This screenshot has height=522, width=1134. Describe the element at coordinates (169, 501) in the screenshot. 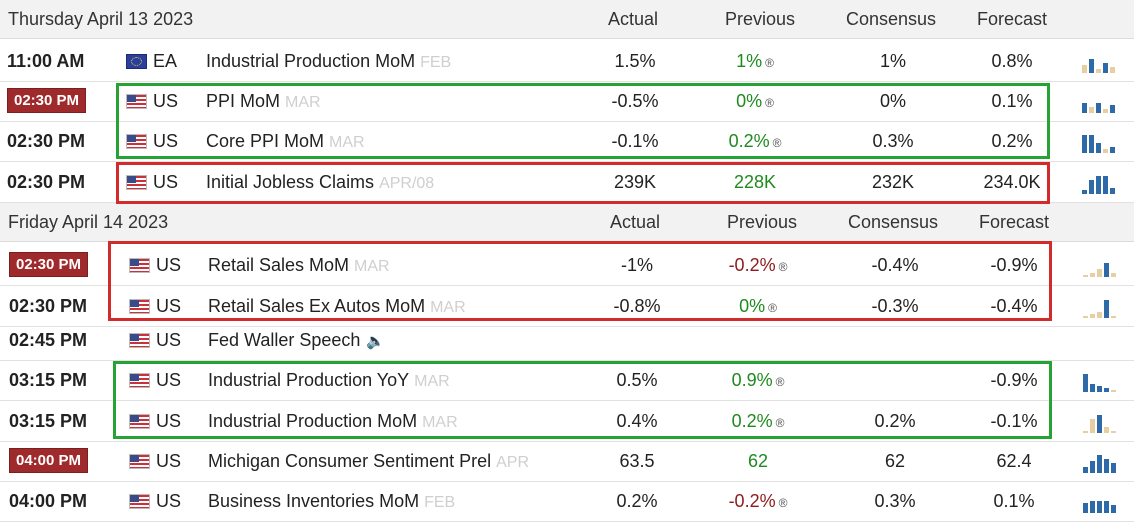

I see `country-code: US` at that location.